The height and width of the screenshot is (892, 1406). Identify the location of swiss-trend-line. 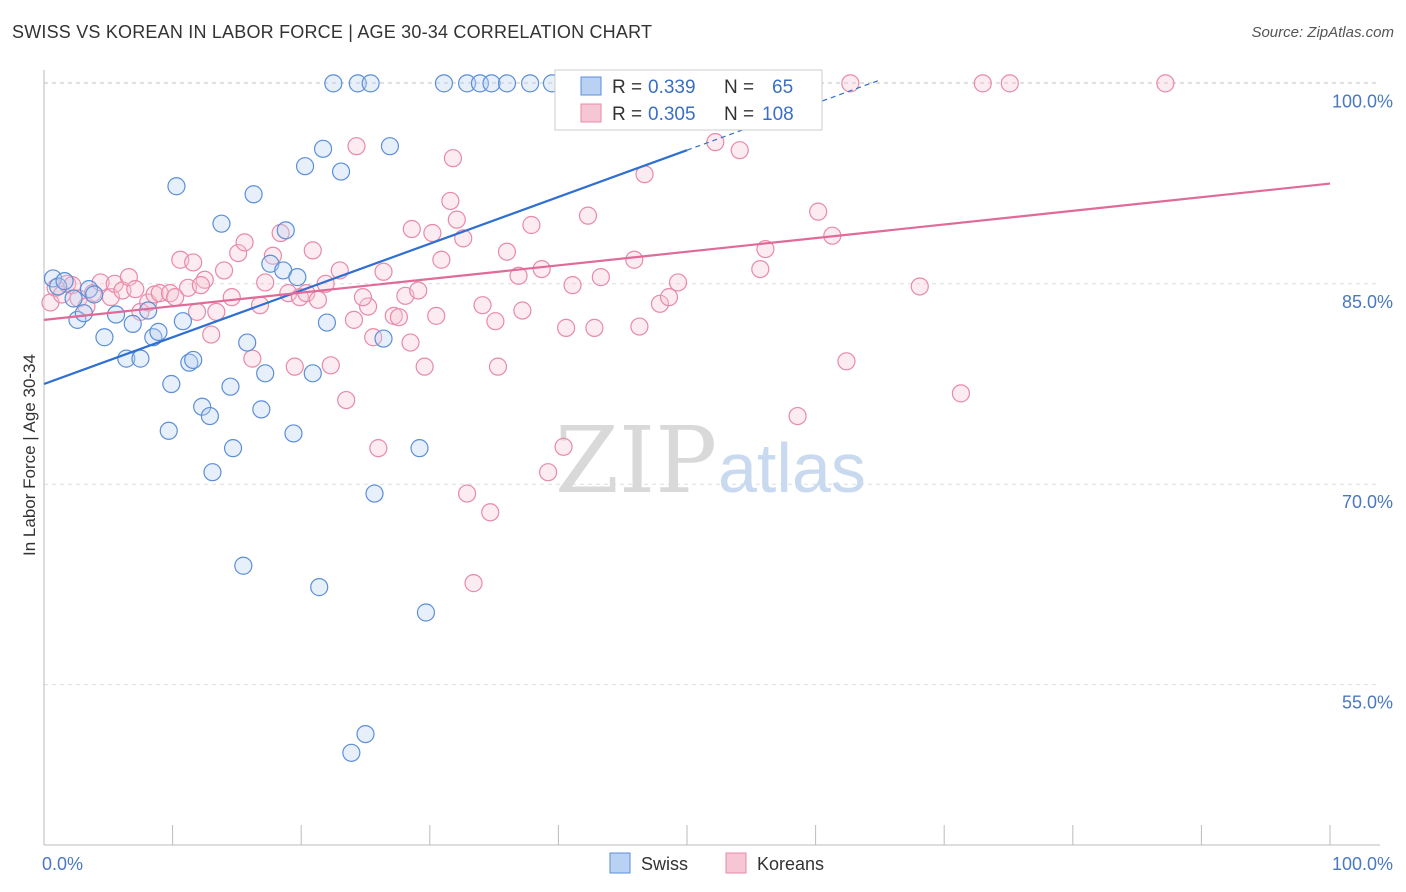
(365, 267).